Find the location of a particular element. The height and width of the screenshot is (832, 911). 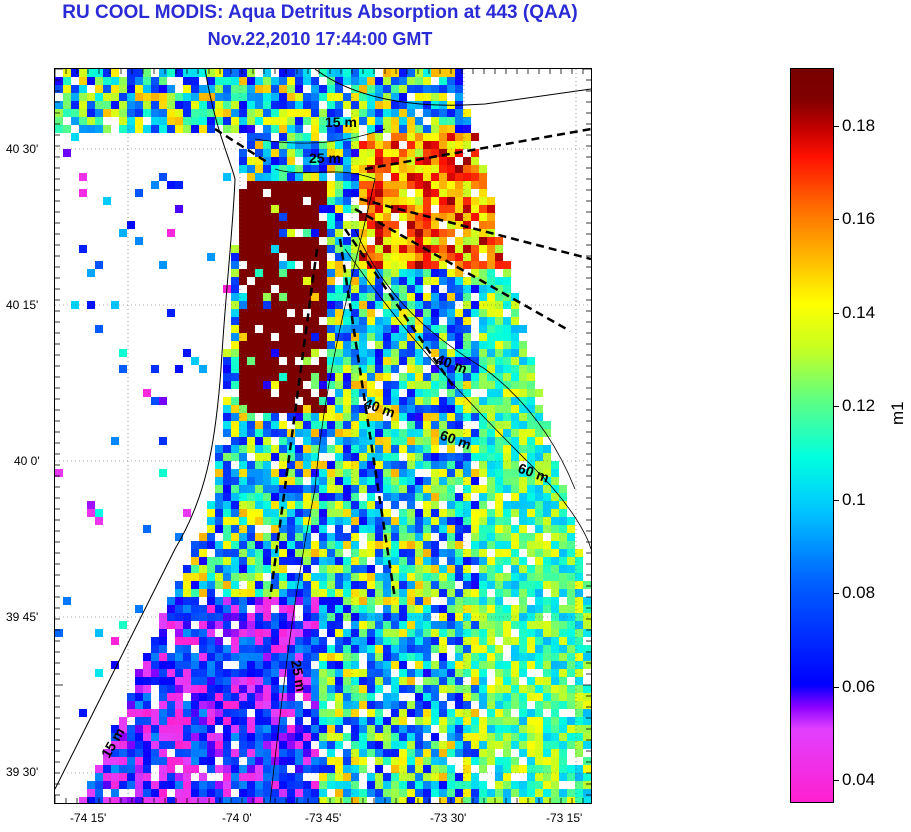

lat-tick-5: 39 30' is located at coordinates (22, 772).